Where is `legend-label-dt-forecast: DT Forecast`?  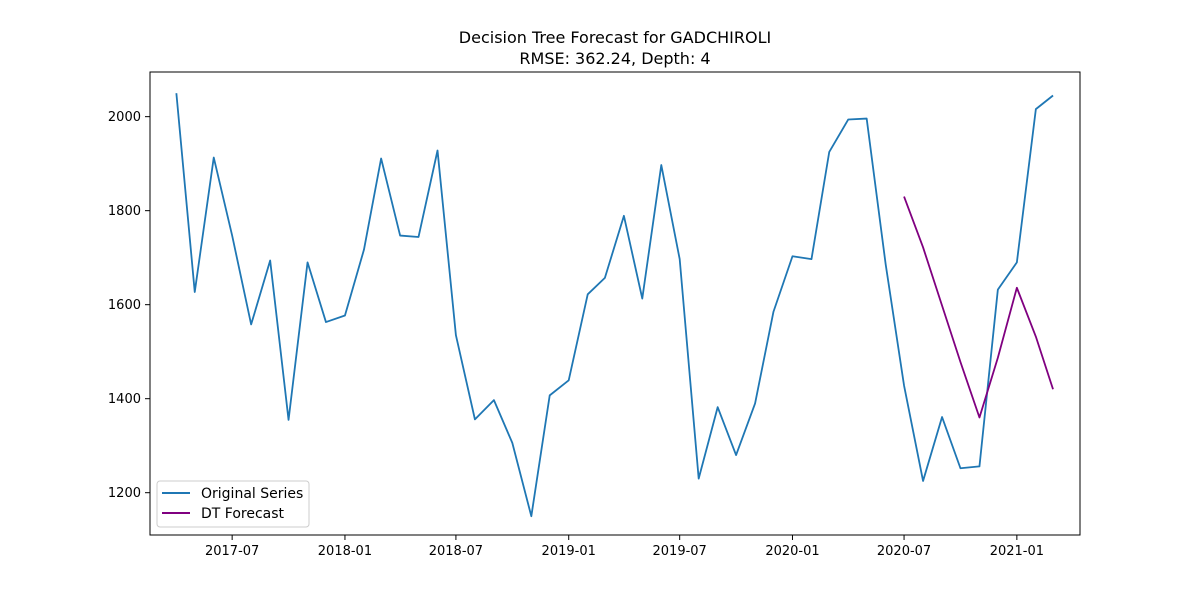
legend-label-dt-forecast: DT Forecast is located at coordinates (243, 514).